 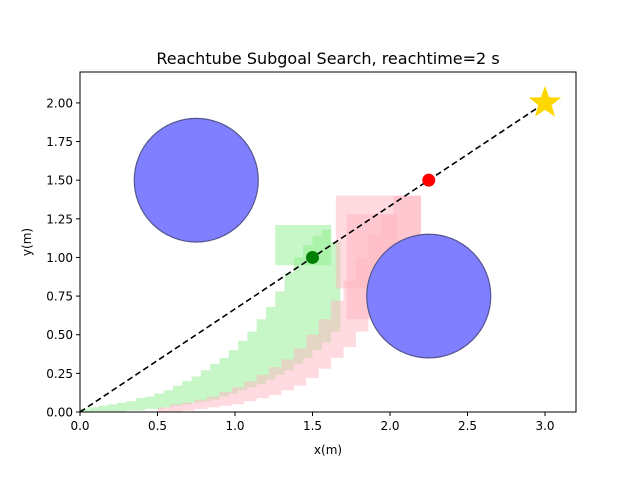 I want to click on x-tick-label-0: 0.0, so click(x=79, y=426).